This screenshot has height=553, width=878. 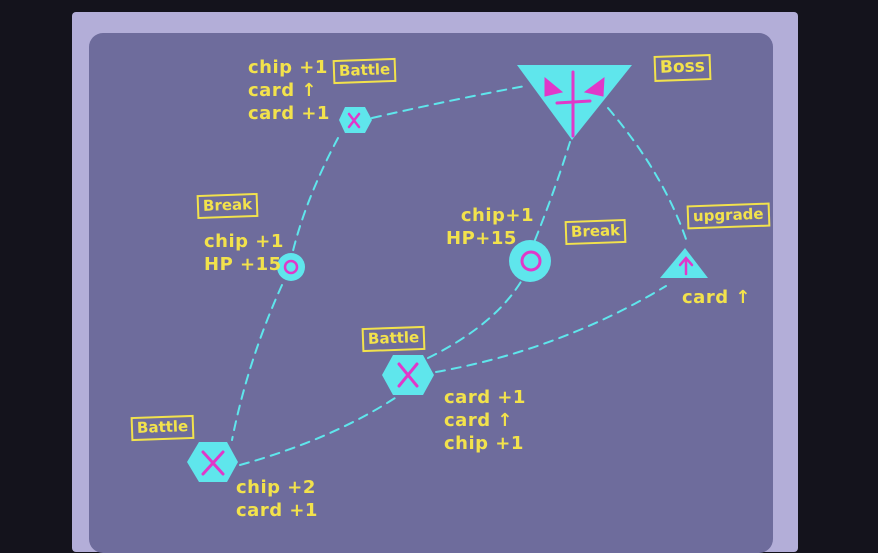 What do you see at coordinates (682, 68) in the screenshot?
I see `boss-tag: Boss` at bounding box center [682, 68].